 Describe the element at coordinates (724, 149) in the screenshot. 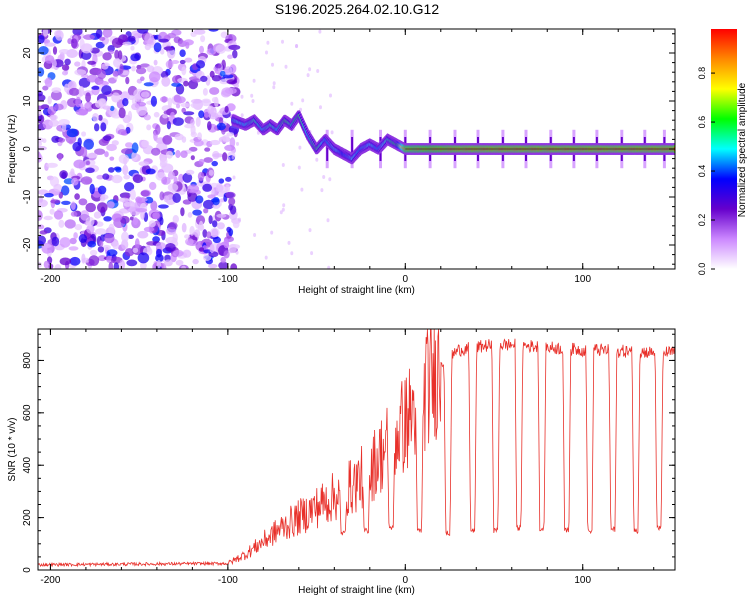

I see `colorbar-scale` at that location.